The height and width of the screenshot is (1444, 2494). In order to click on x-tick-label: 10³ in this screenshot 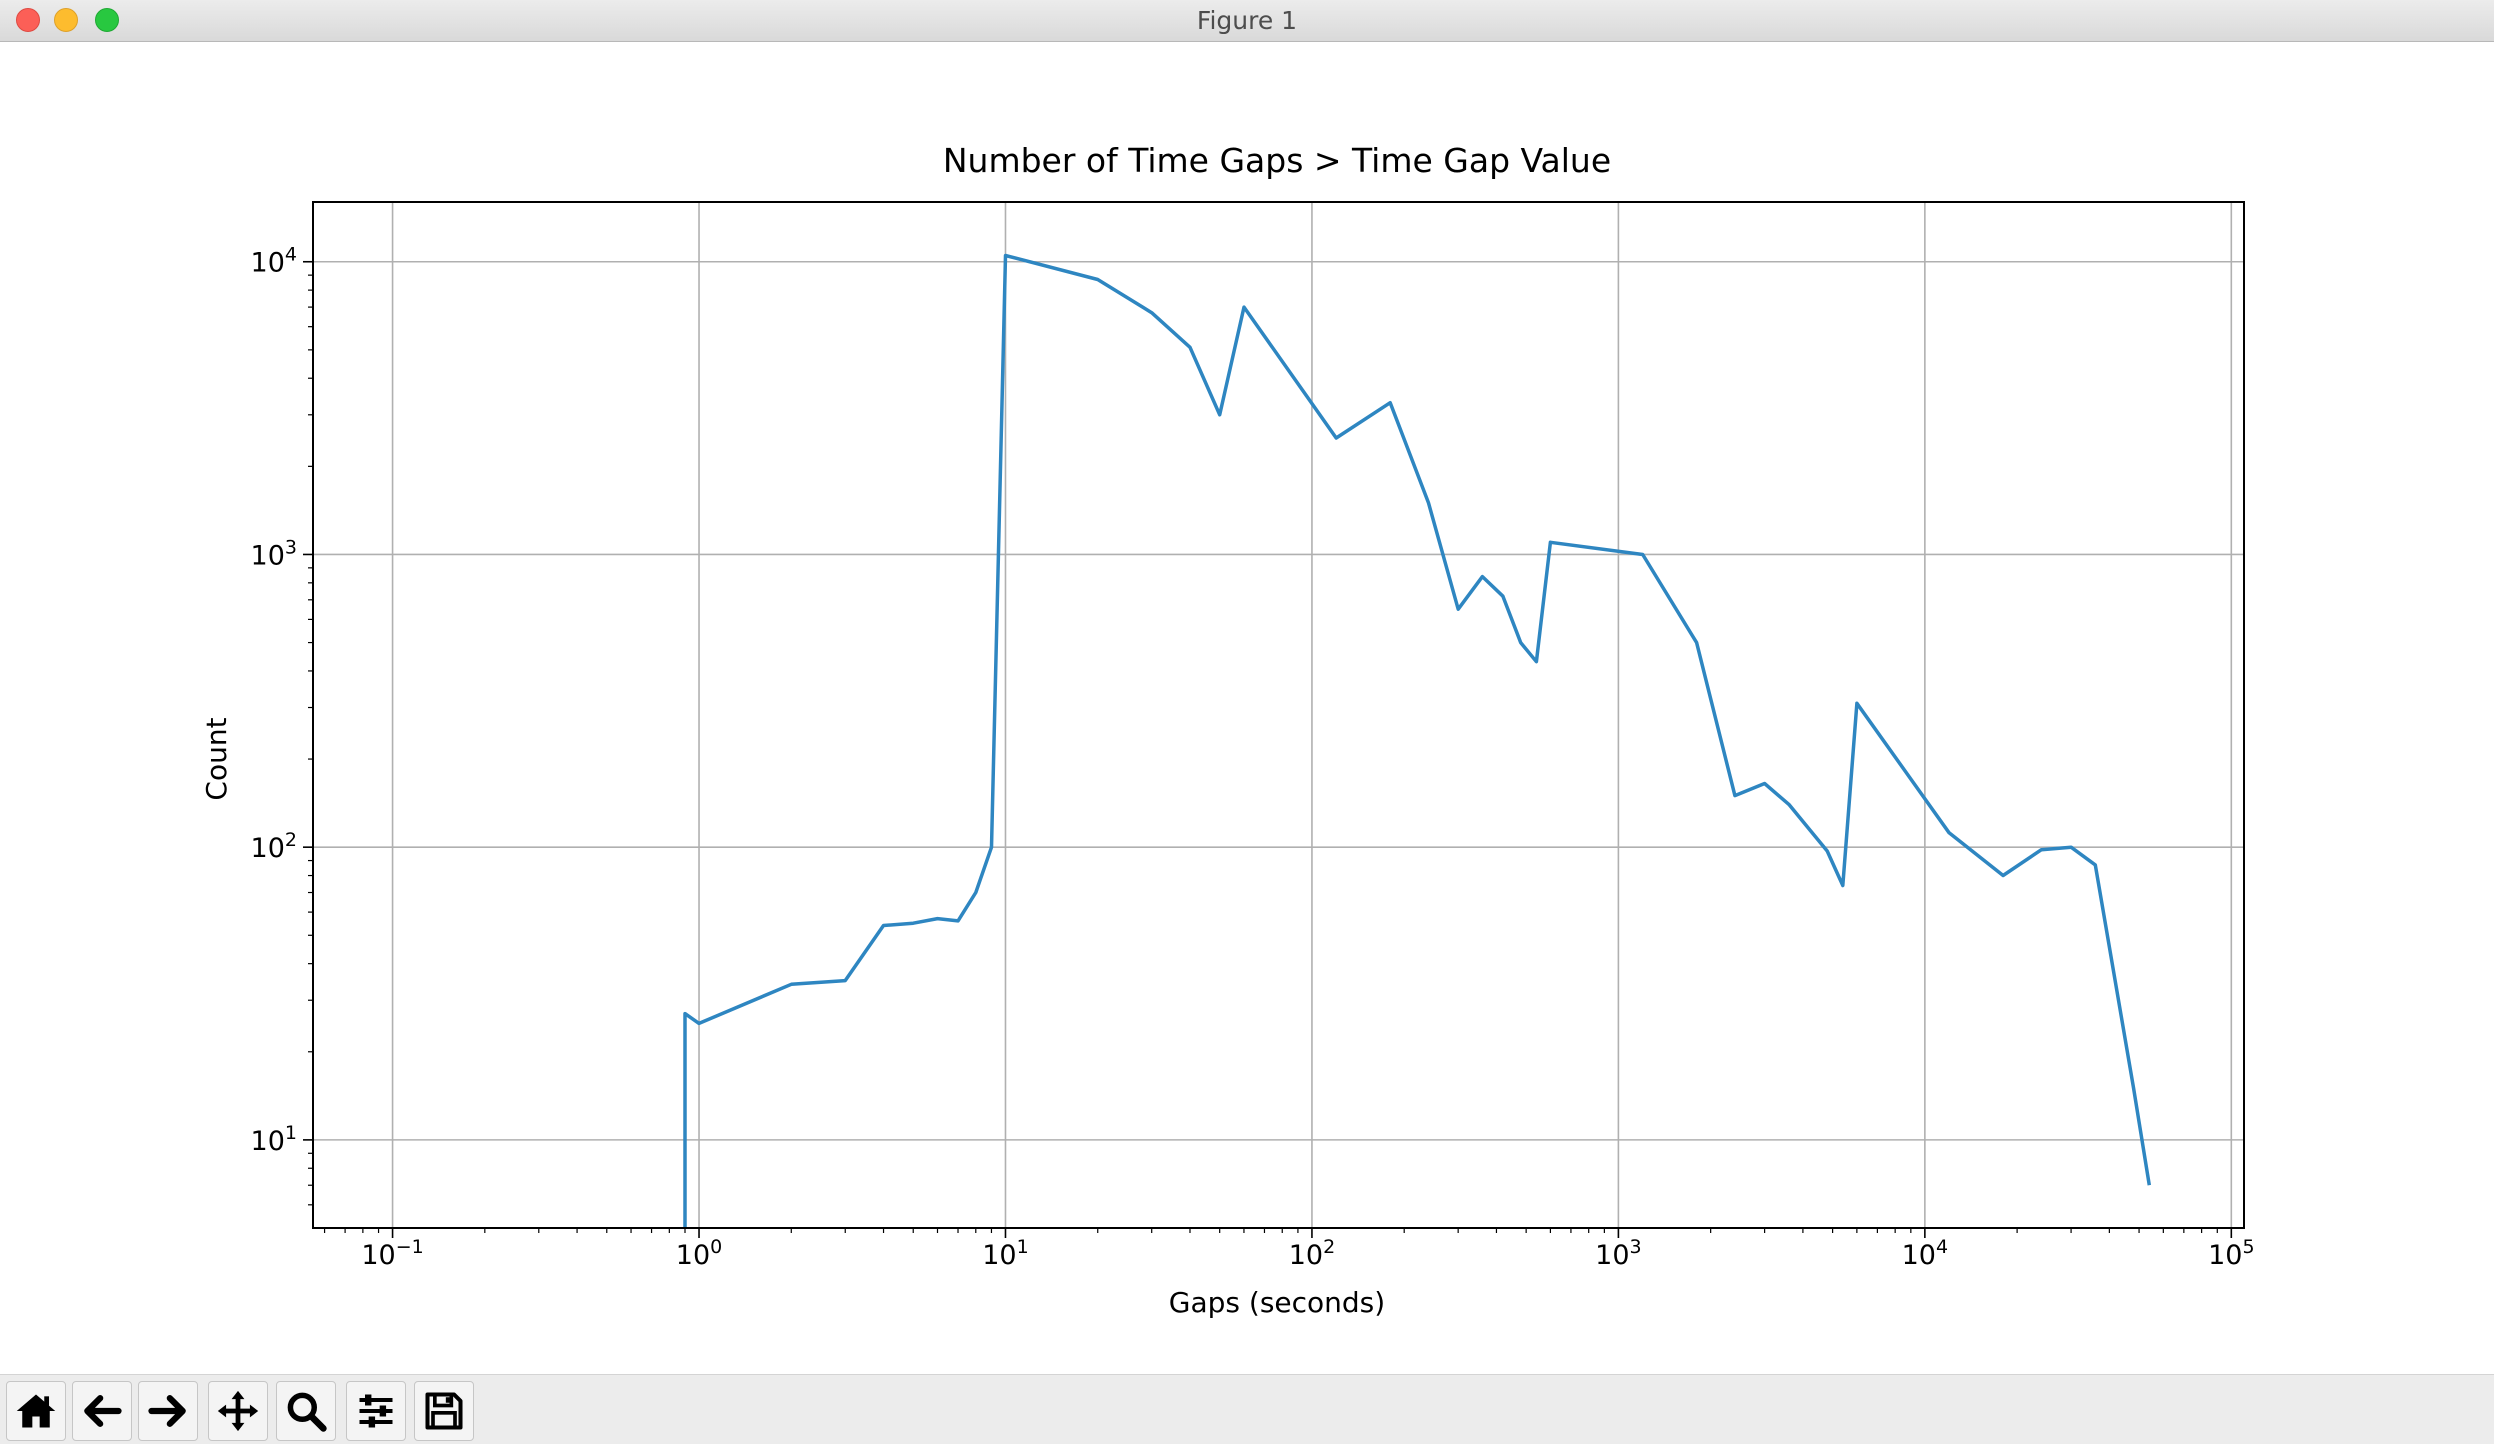, I will do `click(1618, 1253)`.